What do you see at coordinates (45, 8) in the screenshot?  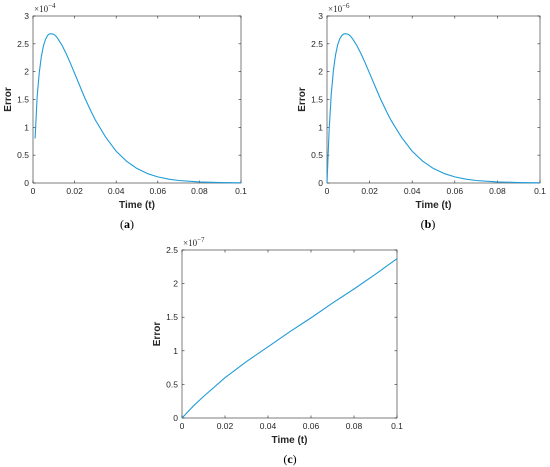 I see `y-axis-exponent: ×10⁻⁴` at bounding box center [45, 8].